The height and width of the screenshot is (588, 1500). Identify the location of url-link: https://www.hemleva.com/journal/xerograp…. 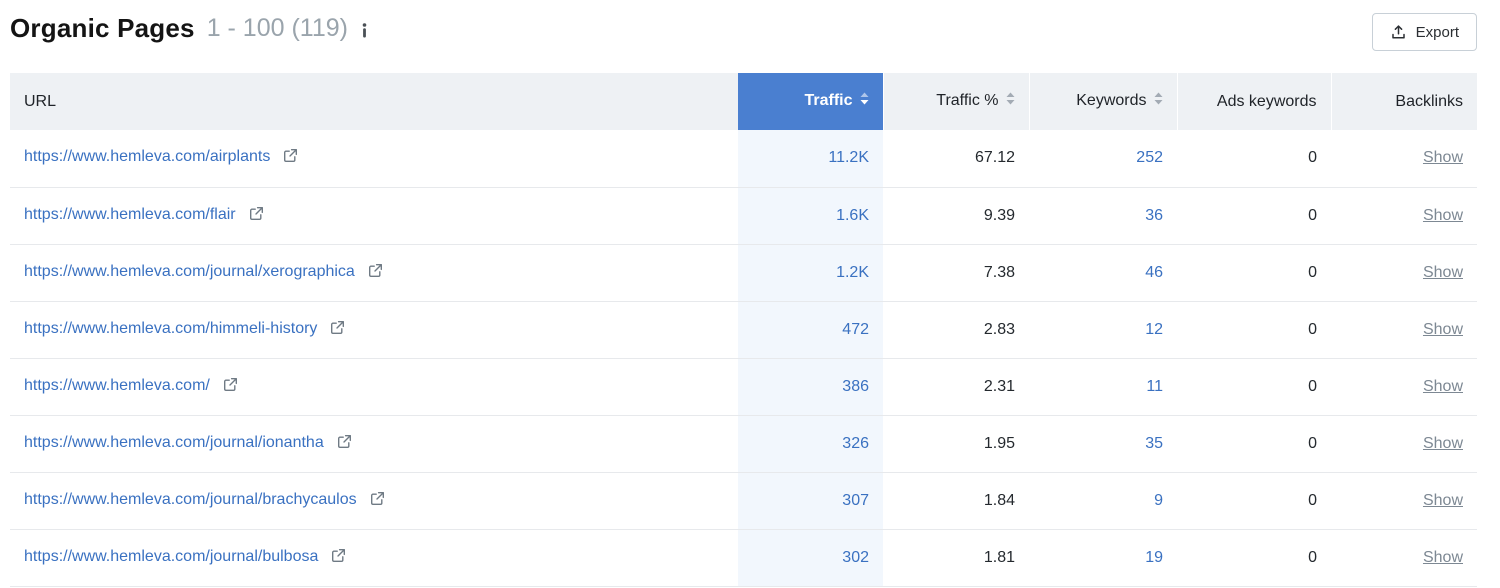
(189, 271).